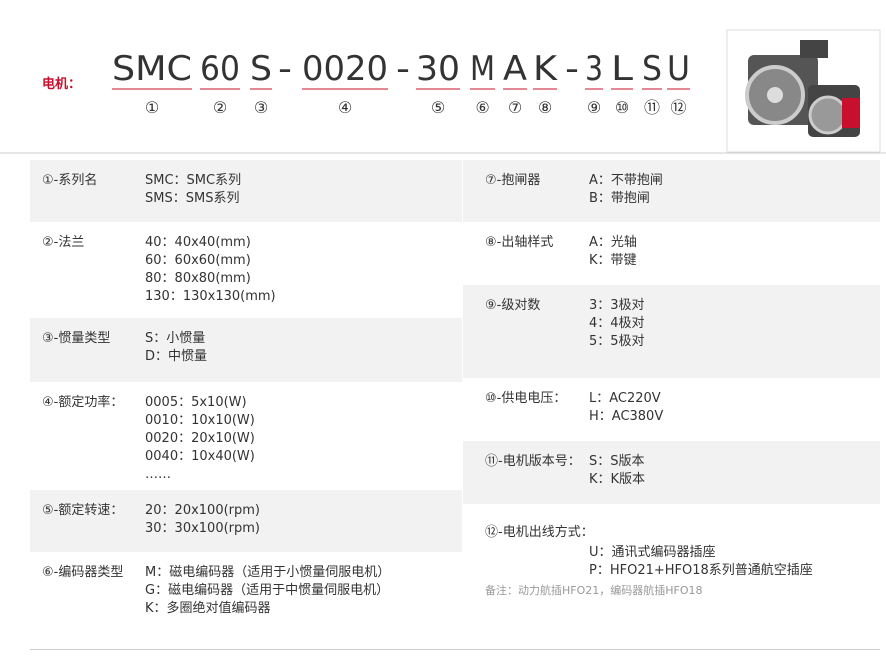 This screenshot has width=886, height=657. Describe the element at coordinates (671, 191) in the screenshot. I see `table-row: ⑦-抱闸器 A：不带抱闸 B：带抱闸` at that location.